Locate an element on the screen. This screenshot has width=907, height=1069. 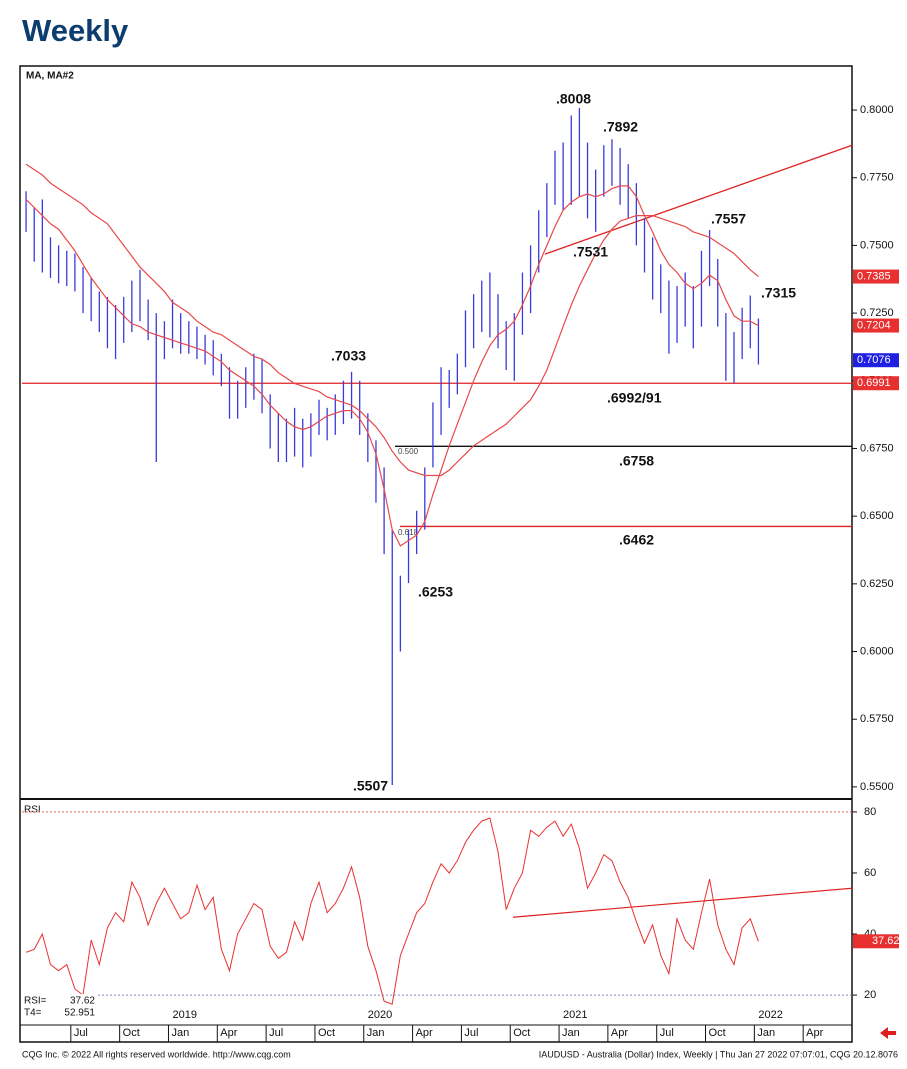
price-flag-label: 0.7385 is located at coordinates (874, 276).